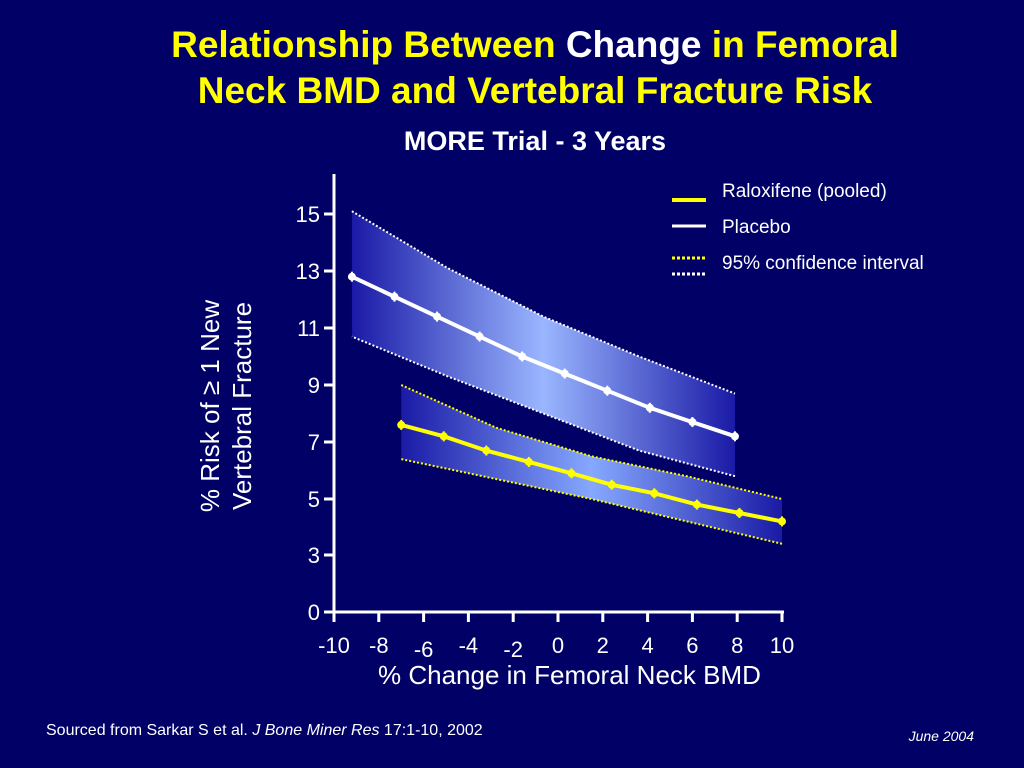 This screenshot has height=768, width=1024. I want to click on y-tick-label: 7, so click(314, 442).